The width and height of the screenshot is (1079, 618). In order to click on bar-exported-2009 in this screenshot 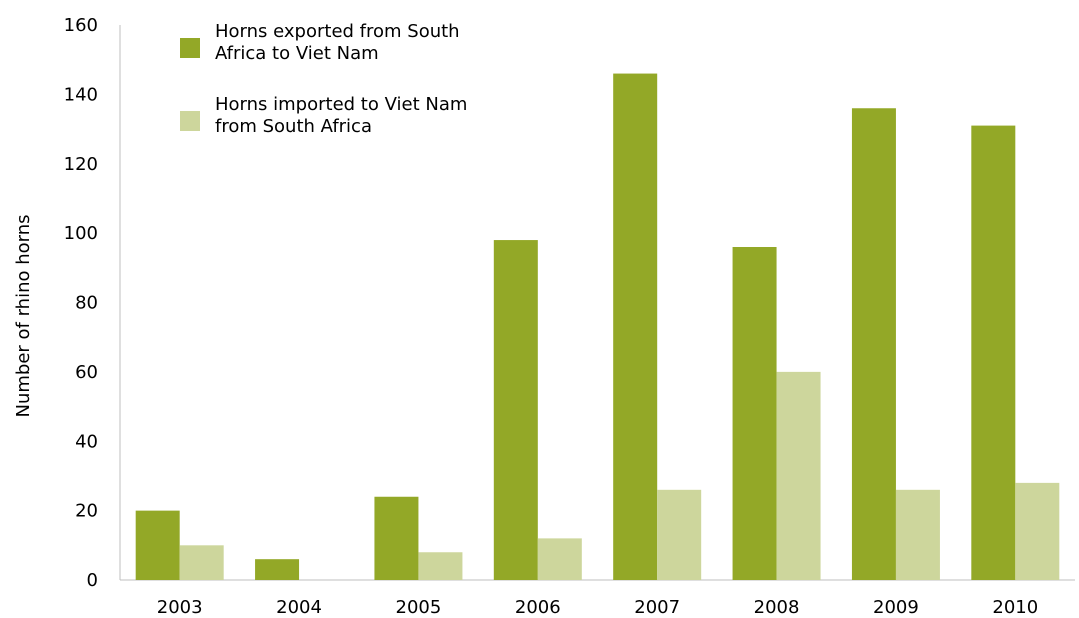, I will do `click(873, 344)`.